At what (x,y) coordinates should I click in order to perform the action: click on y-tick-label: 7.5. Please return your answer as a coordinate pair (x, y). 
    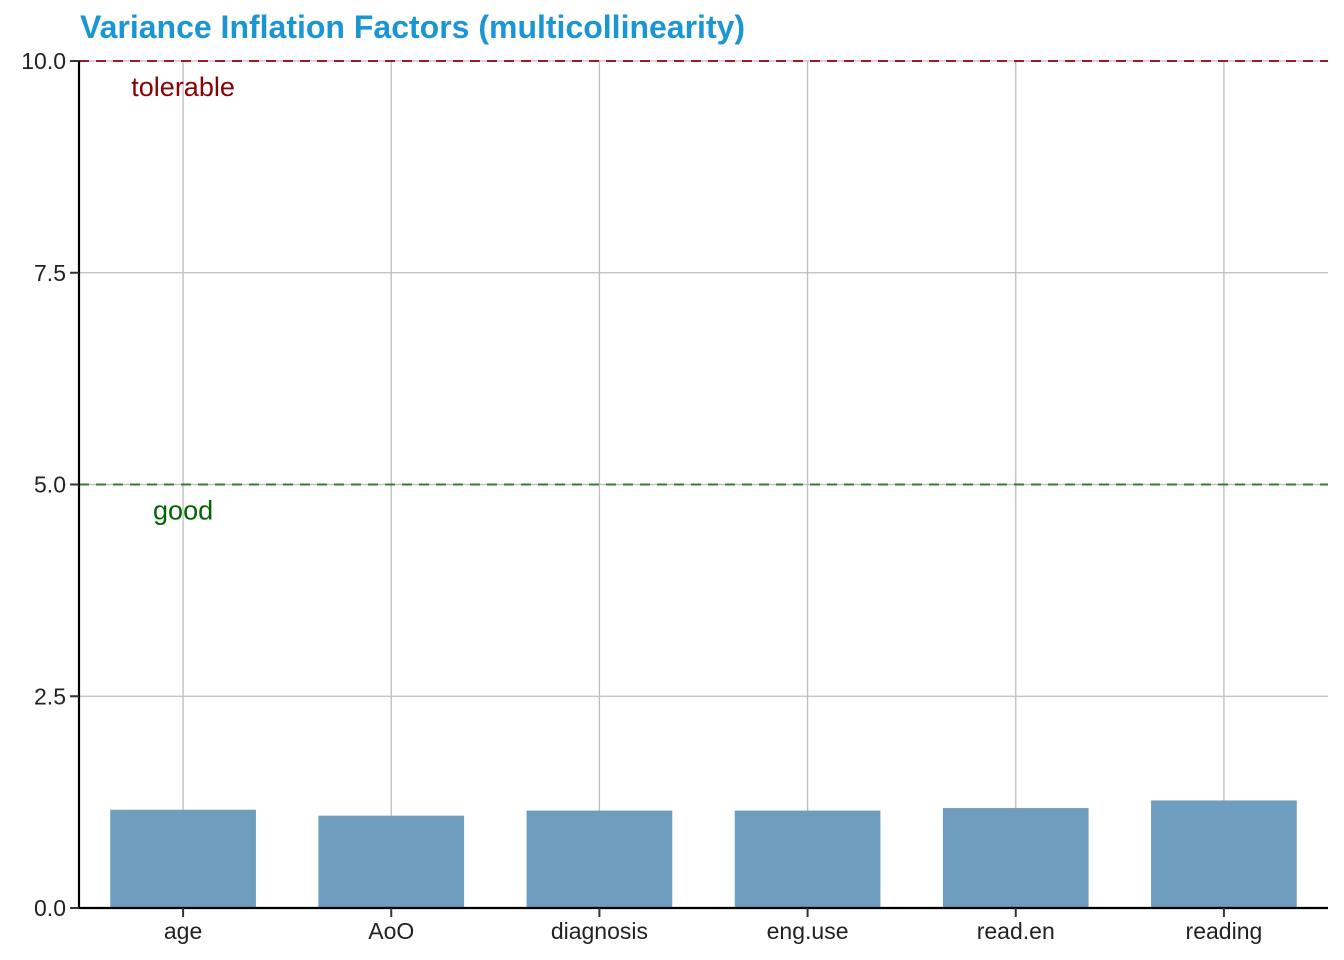
    Looking at the image, I should click on (50, 273).